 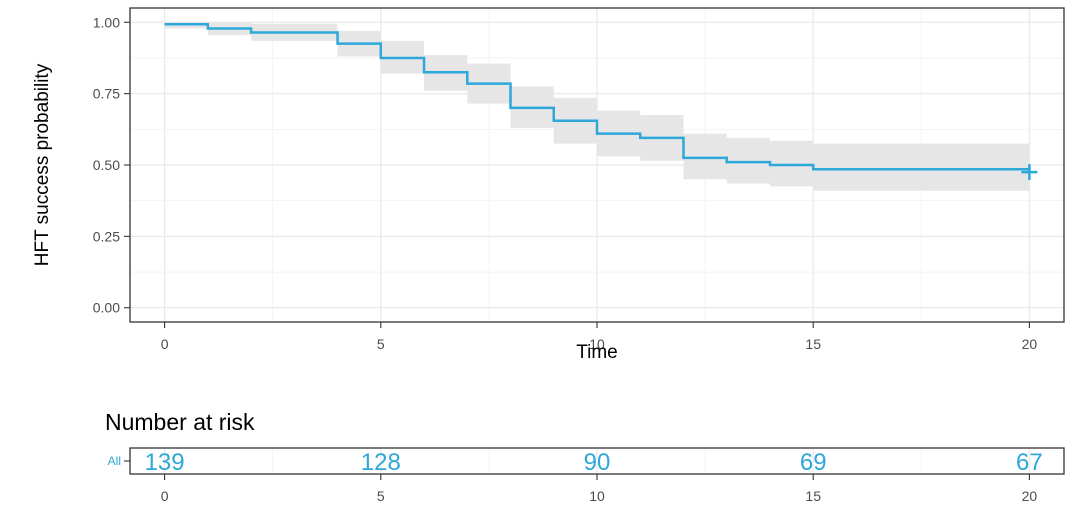 I want to click on risk-count: 90, so click(x=597, y=462).